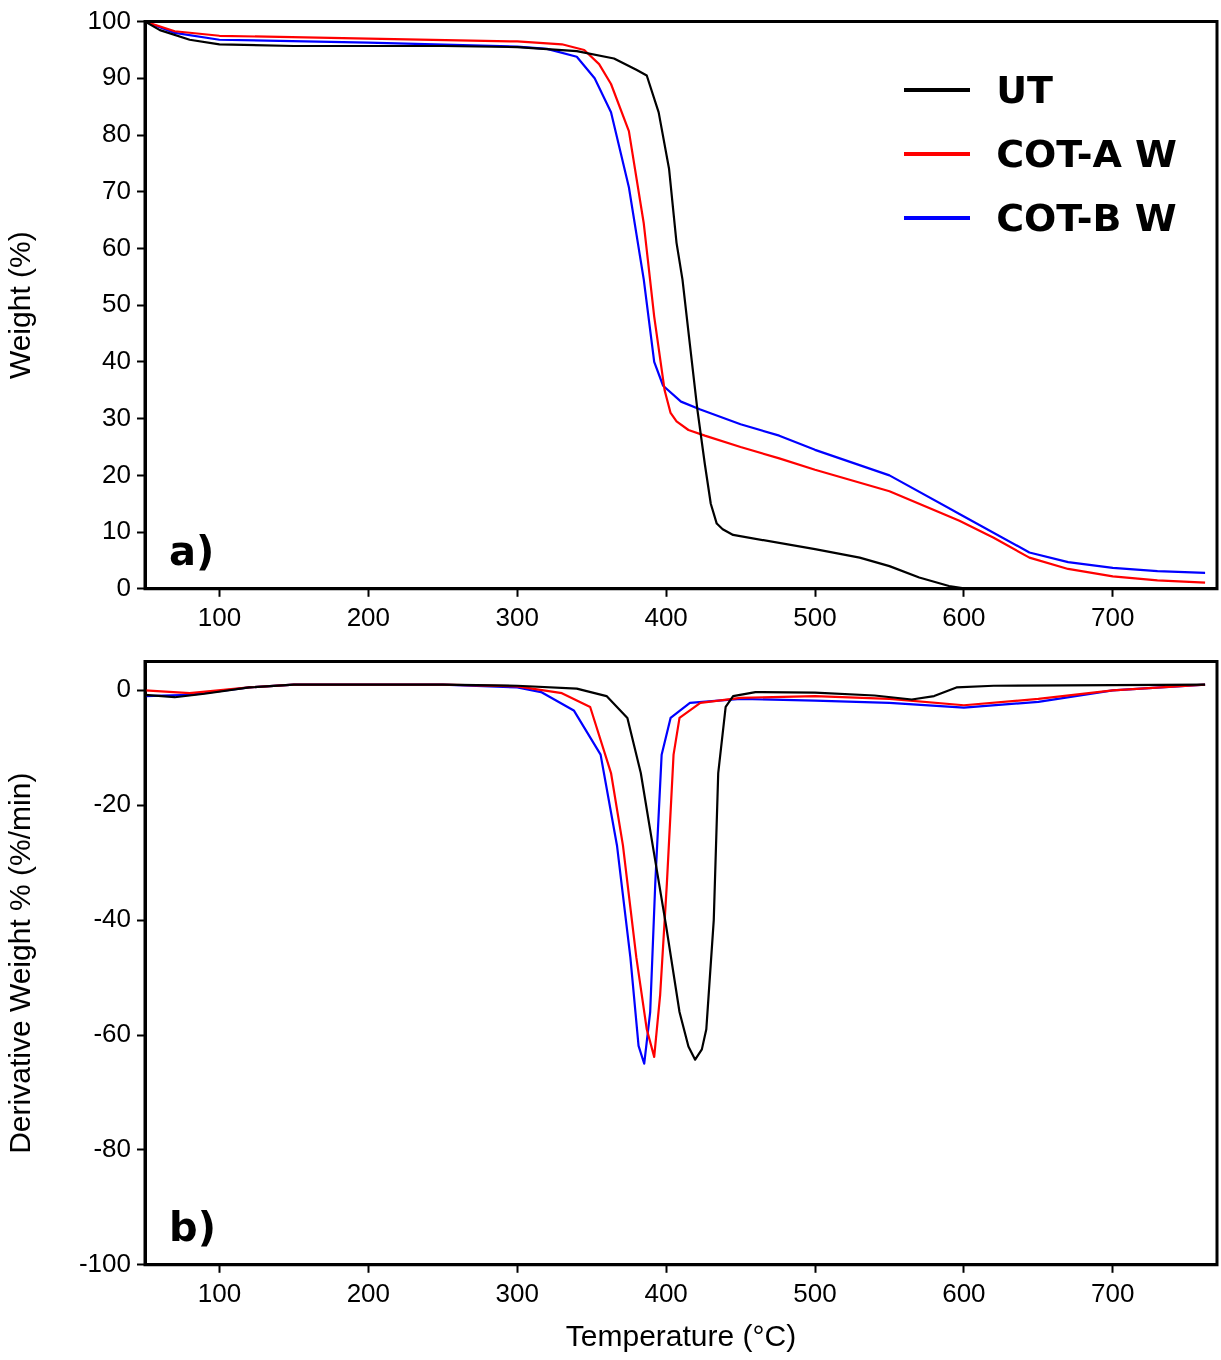  I want to click on legend-label: COT-A W, so click(1086, 153).